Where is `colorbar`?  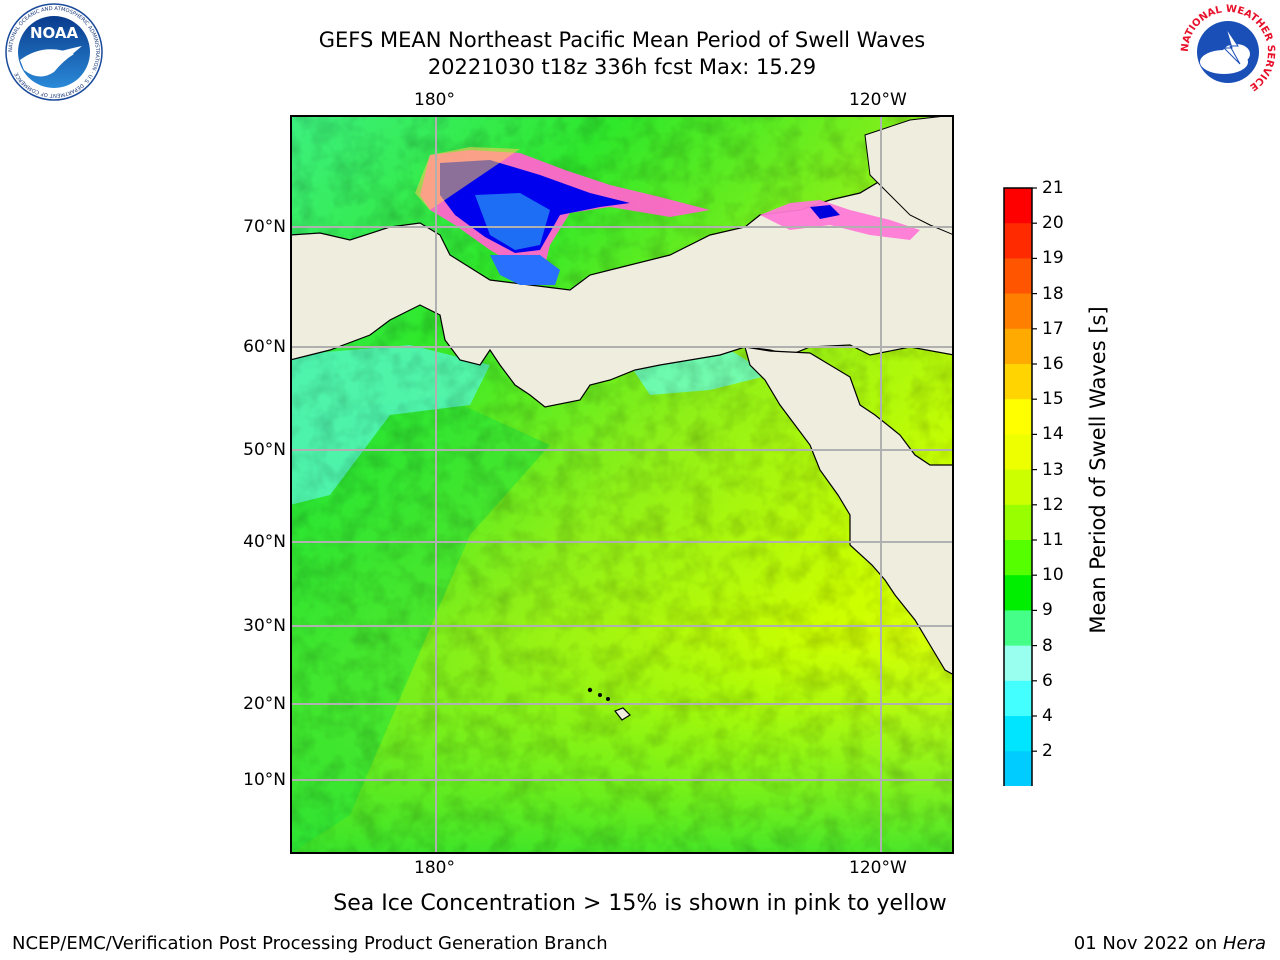
colorbar is located at coordinates (1070, 519).